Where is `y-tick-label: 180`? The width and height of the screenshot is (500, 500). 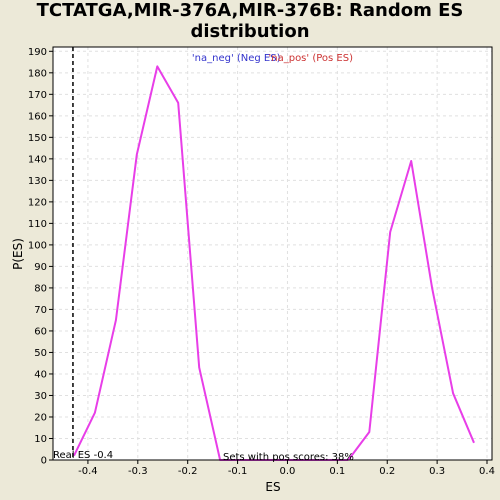
y-tick-label: 180 is located at coordinates (37, 73).